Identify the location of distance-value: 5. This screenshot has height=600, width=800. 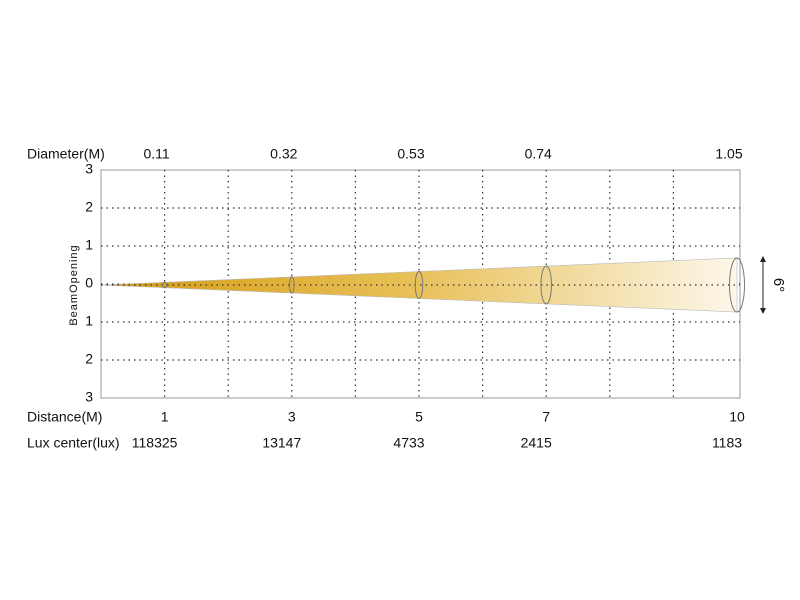
(419, 417).